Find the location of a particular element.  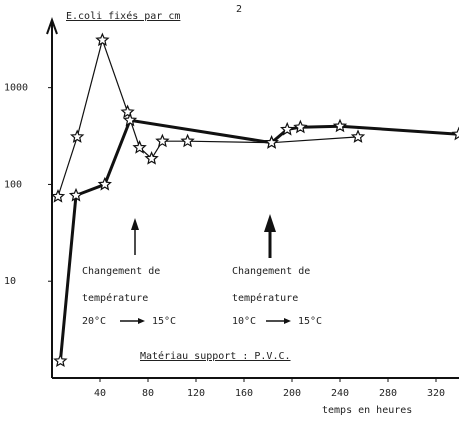

y-tick-label: 10 is located at coordinates (10, 281).